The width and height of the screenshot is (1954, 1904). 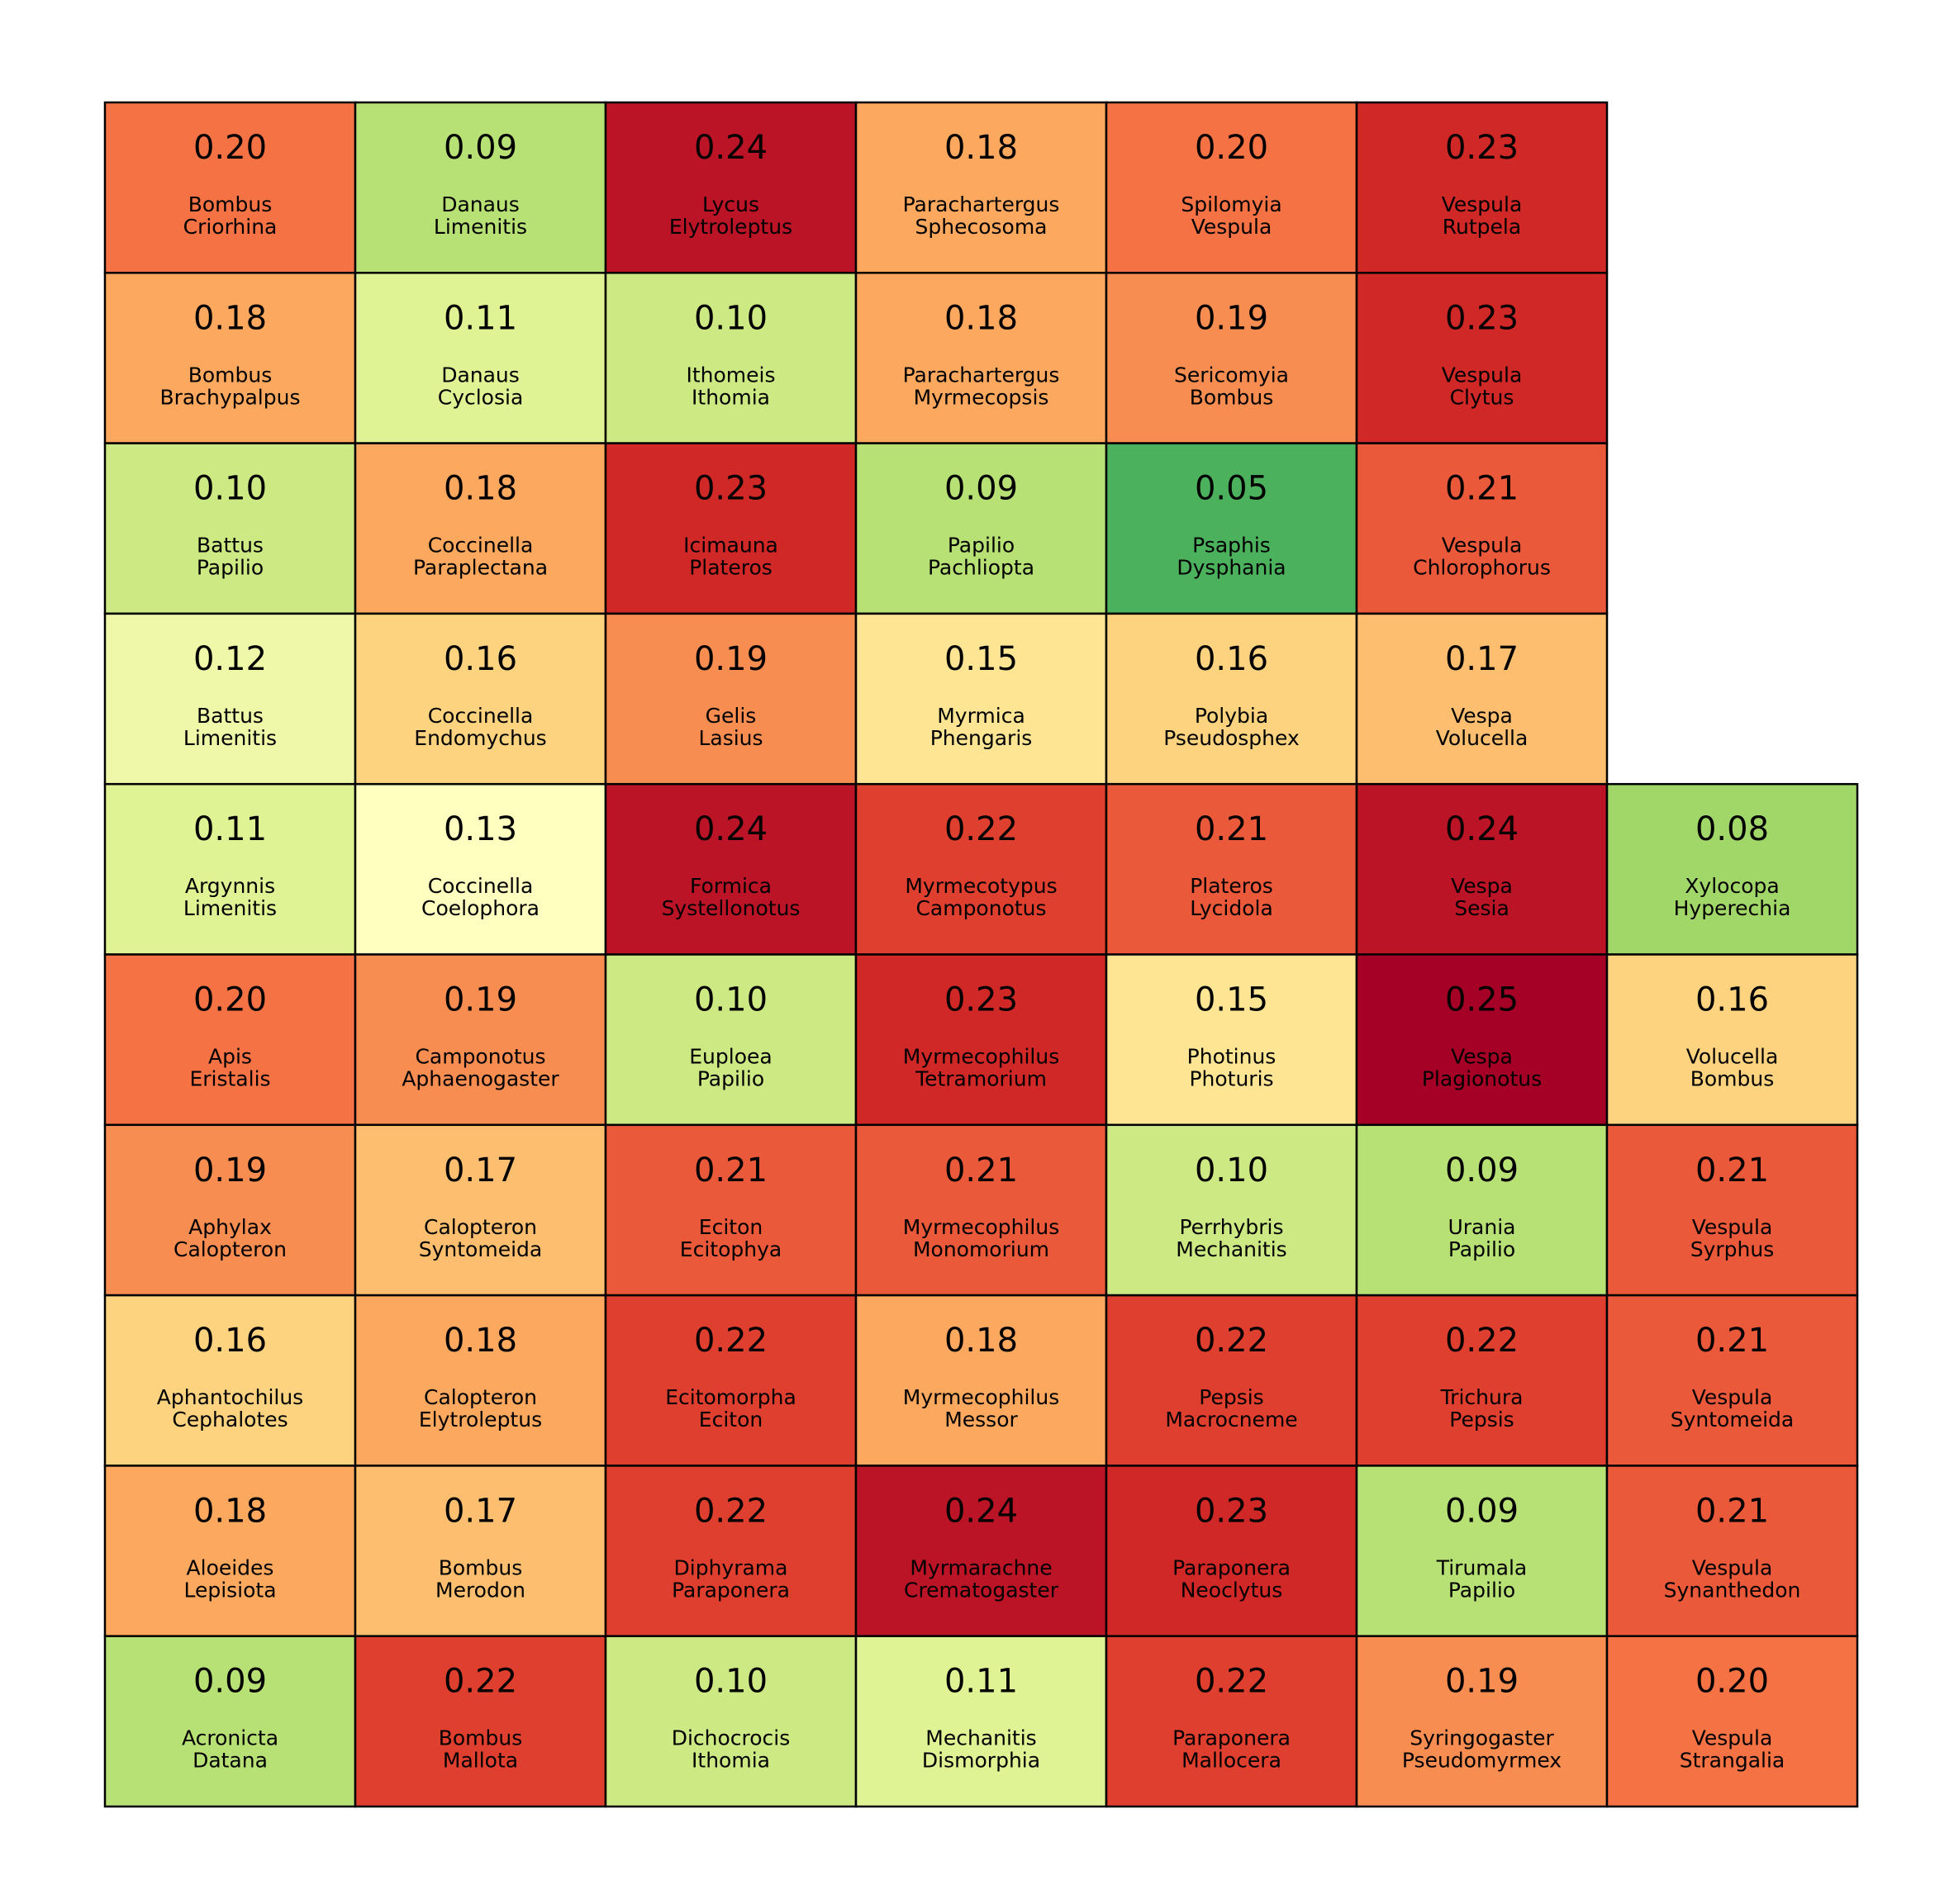 I want to click on cell-label-mimic: Datana, so click(x=230, y=1761).